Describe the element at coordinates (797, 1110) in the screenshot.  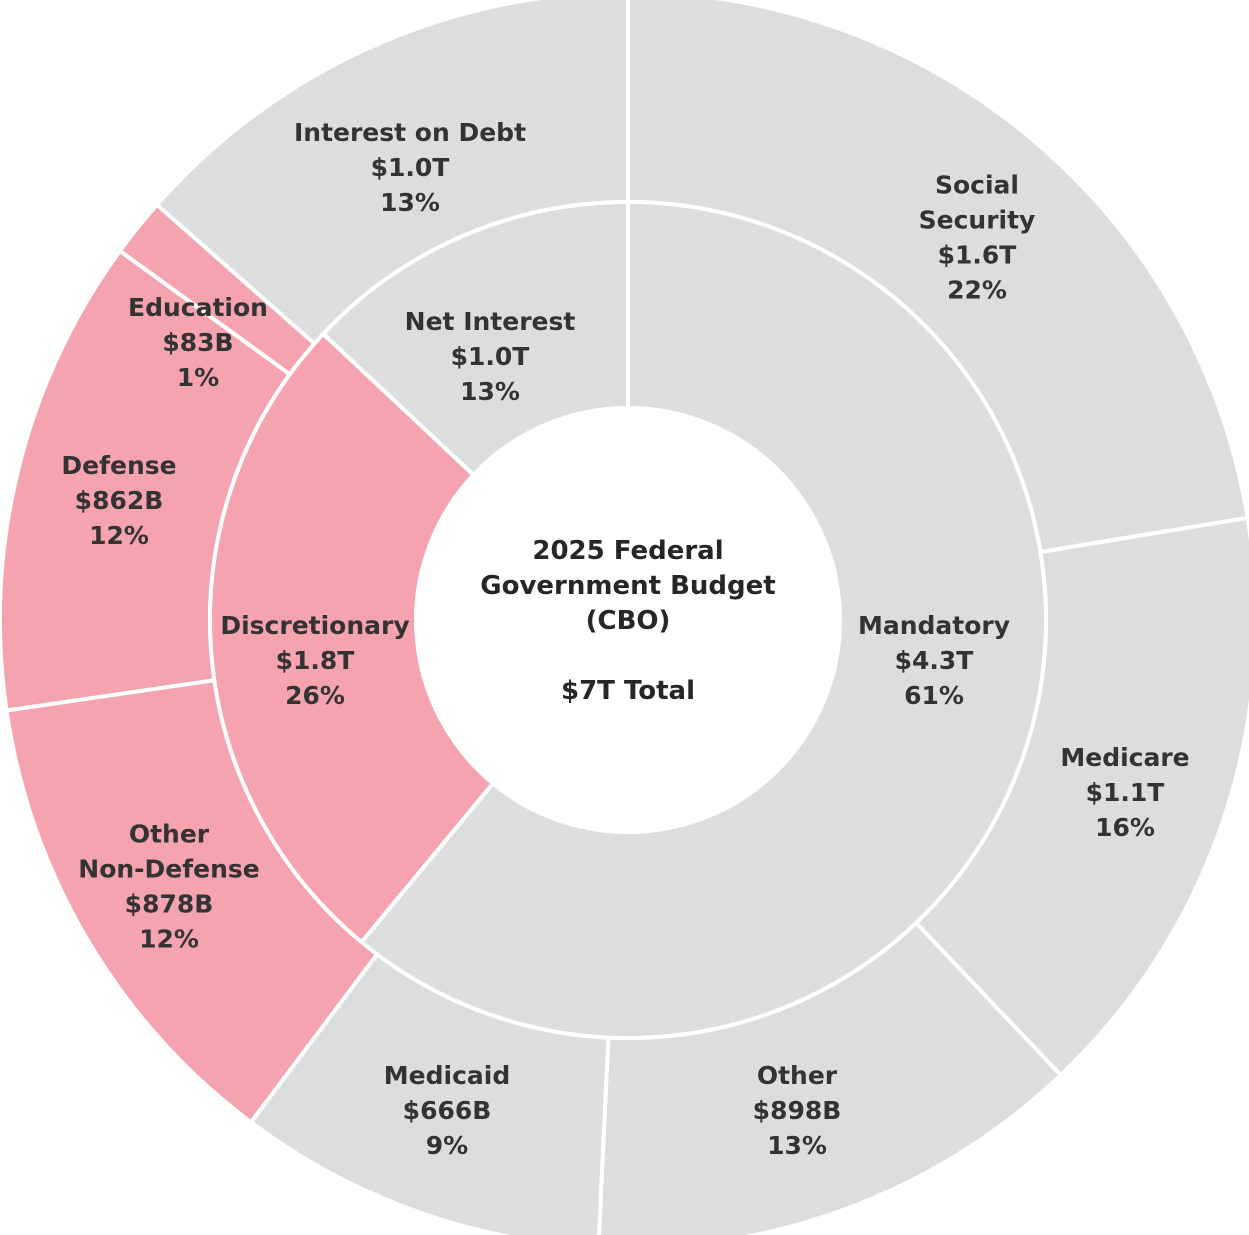
I see `outer-label-other: Other $898B 13%` at that location.